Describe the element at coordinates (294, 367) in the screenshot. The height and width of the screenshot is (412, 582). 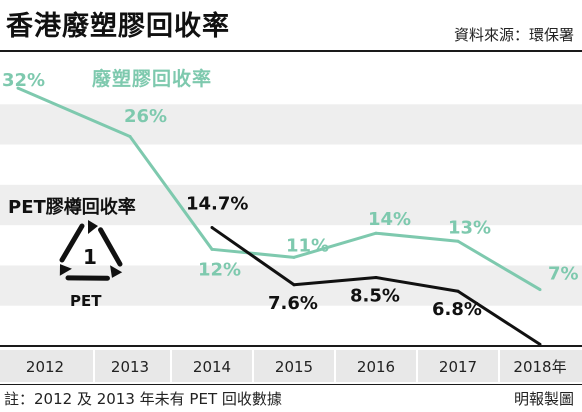
I see `x-tick-2015: 2015` at that location.